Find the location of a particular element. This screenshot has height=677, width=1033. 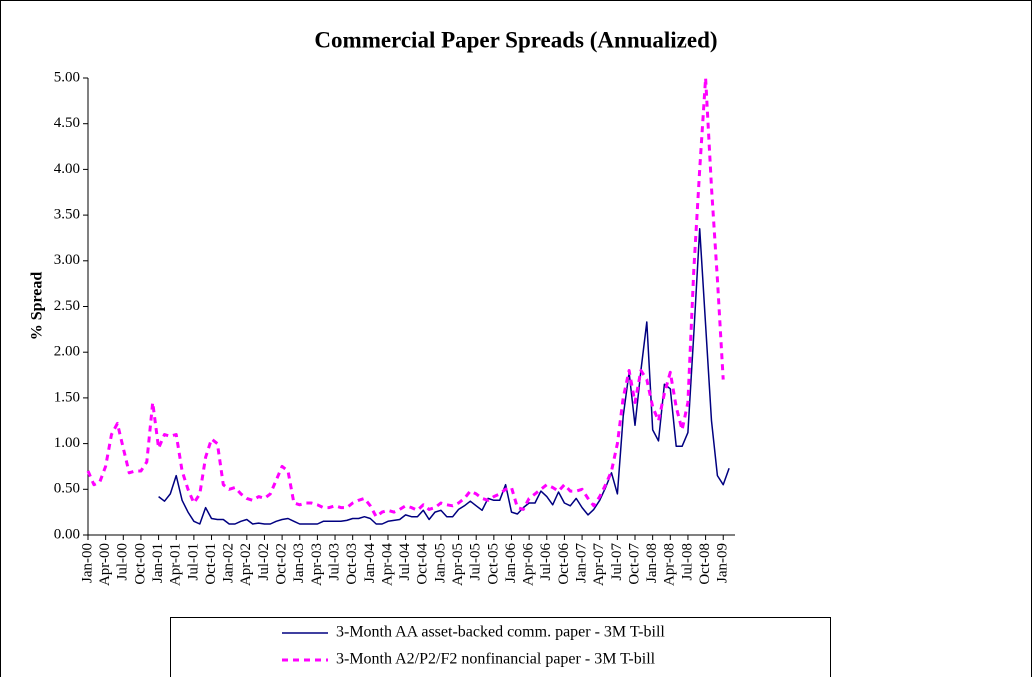

x-tick-label: Oct-06 is located at coordinates (564, 564).